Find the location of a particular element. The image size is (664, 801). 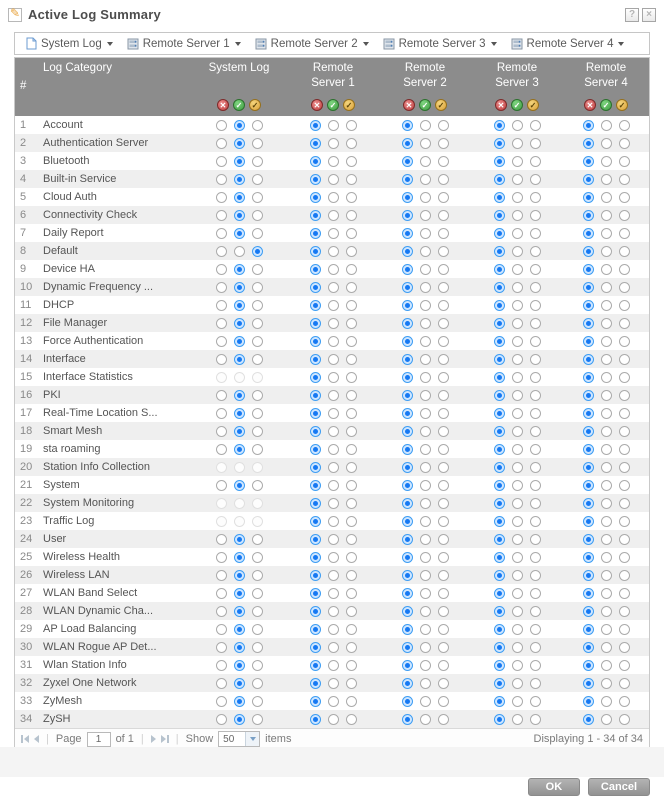

toolbar-button-remote-server-1: Remote Server 1 is located at coordinates (184, 44).